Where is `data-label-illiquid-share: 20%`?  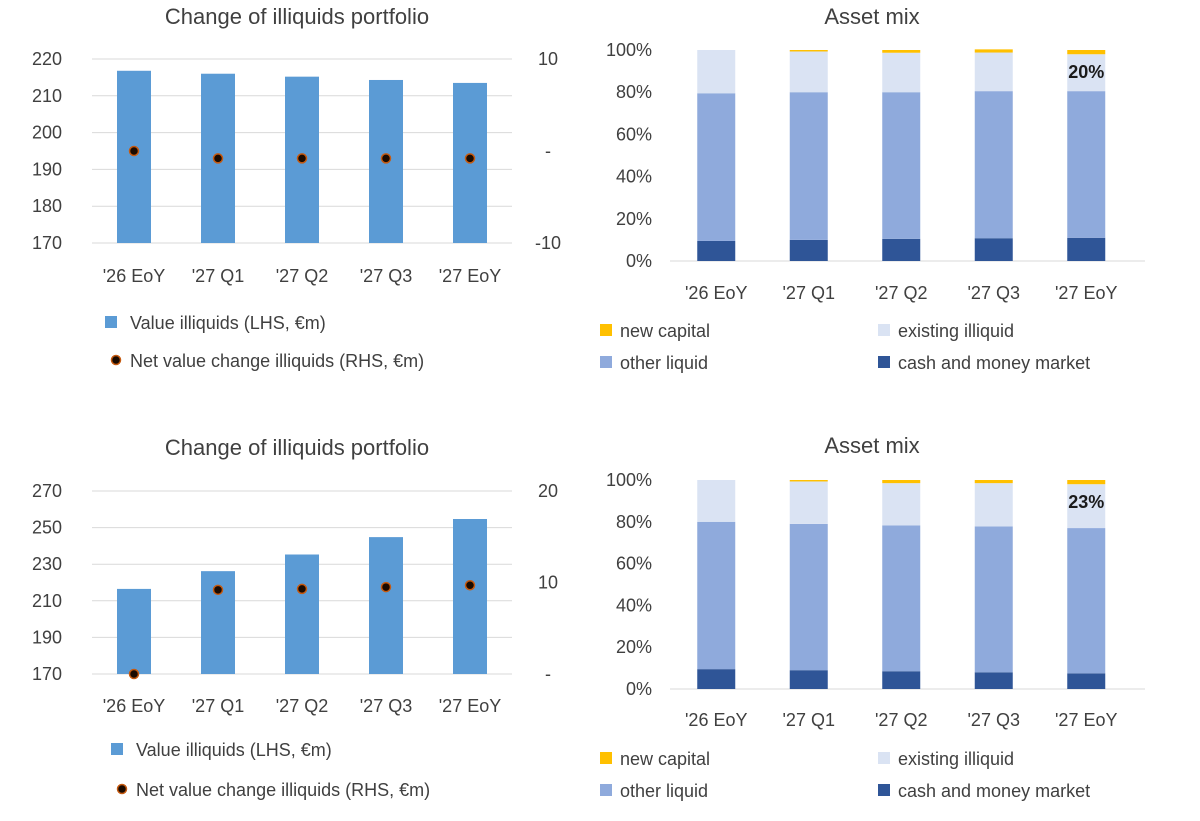 data-label-illiquid-share: 20% is located at coordinates (1086, 72).